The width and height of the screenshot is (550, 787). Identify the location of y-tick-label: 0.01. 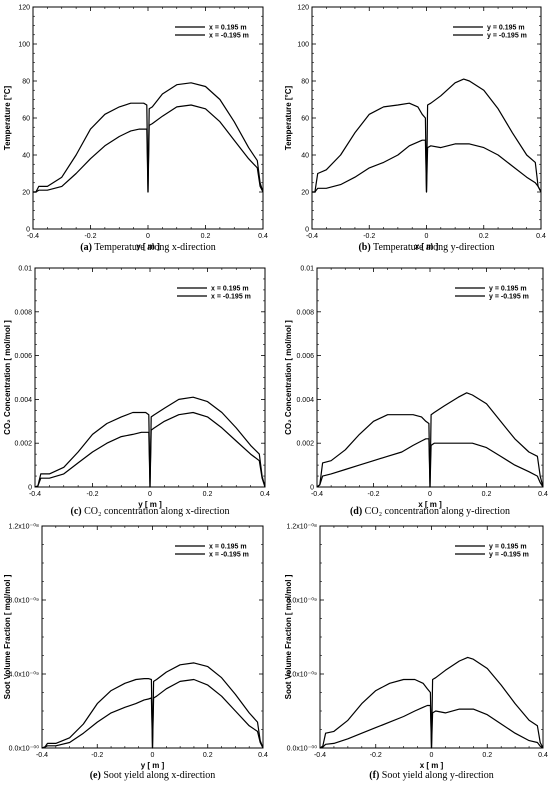
(25, 269).